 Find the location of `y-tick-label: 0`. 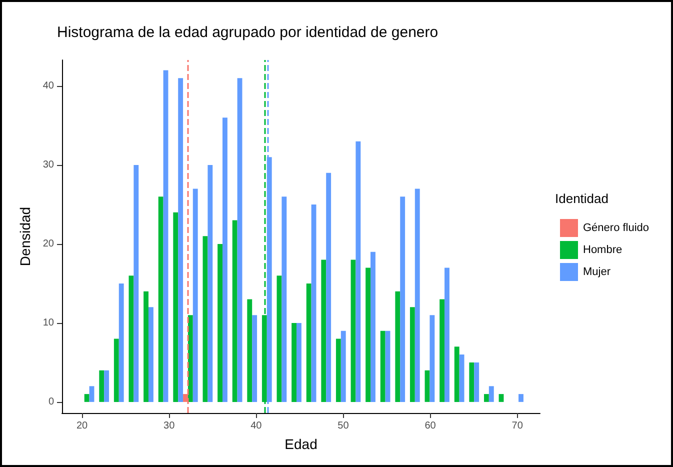

y-tick-label: 0 is located at coordinates (51, 402).